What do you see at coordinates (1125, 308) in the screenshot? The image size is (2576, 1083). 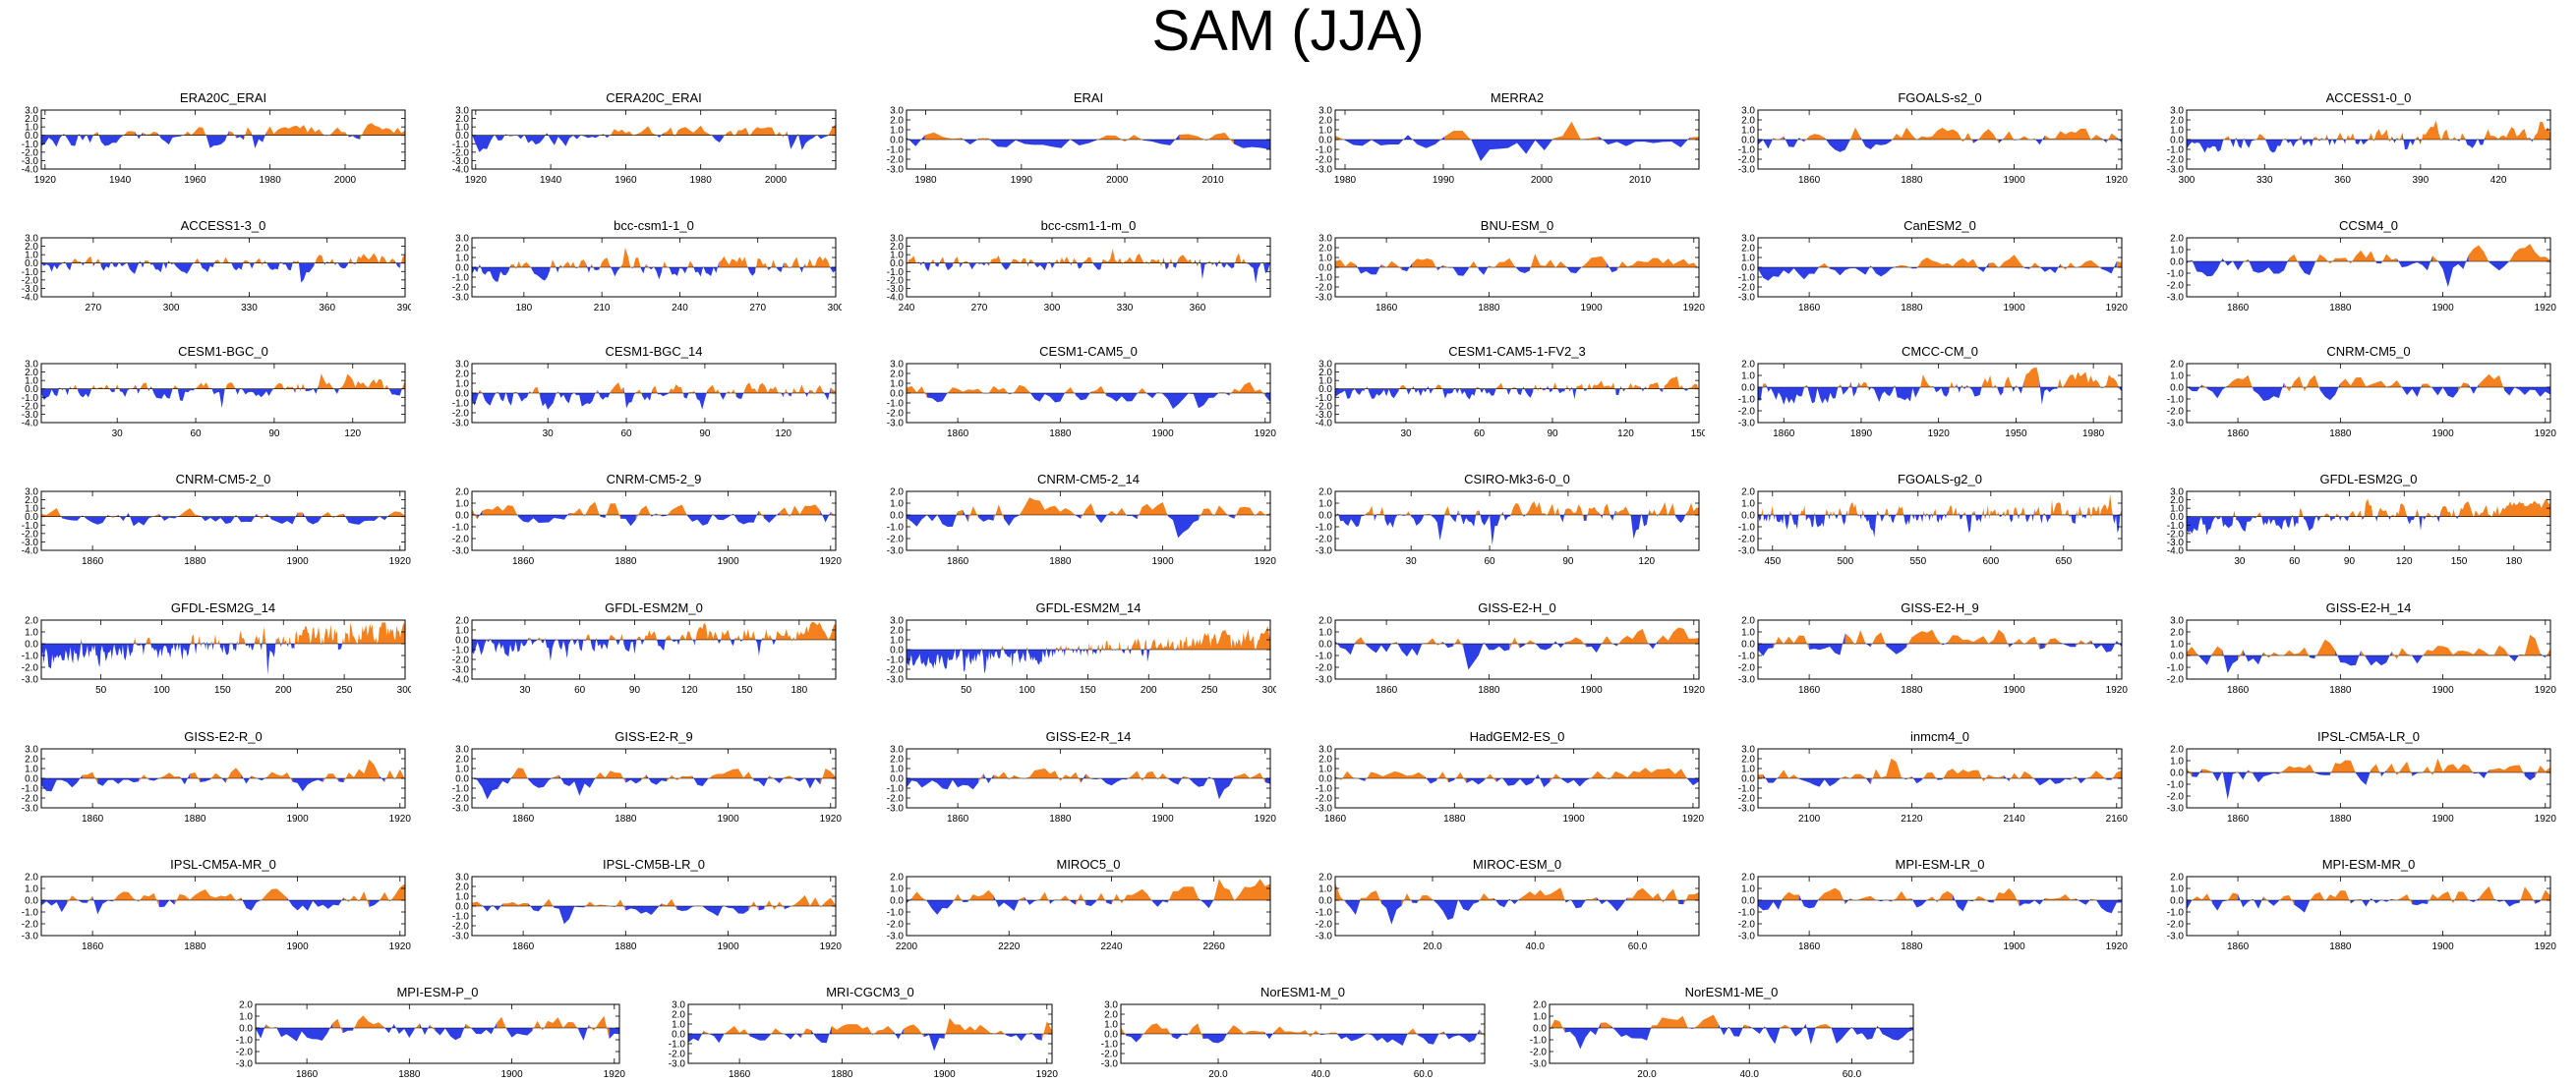 I see `x-tick-label: 330` at bounding box center [1125, 308].